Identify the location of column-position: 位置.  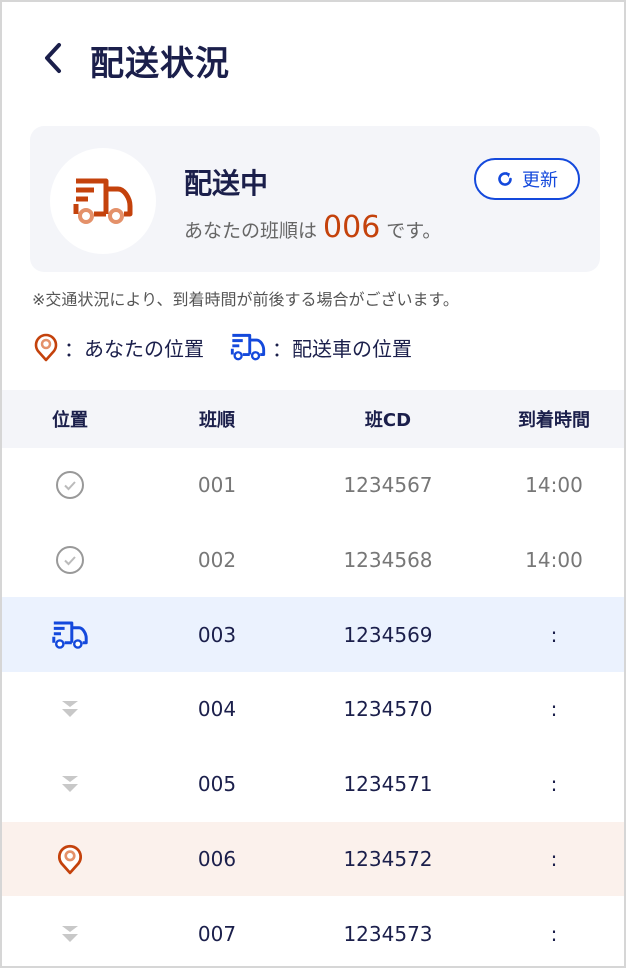
(70, 420).